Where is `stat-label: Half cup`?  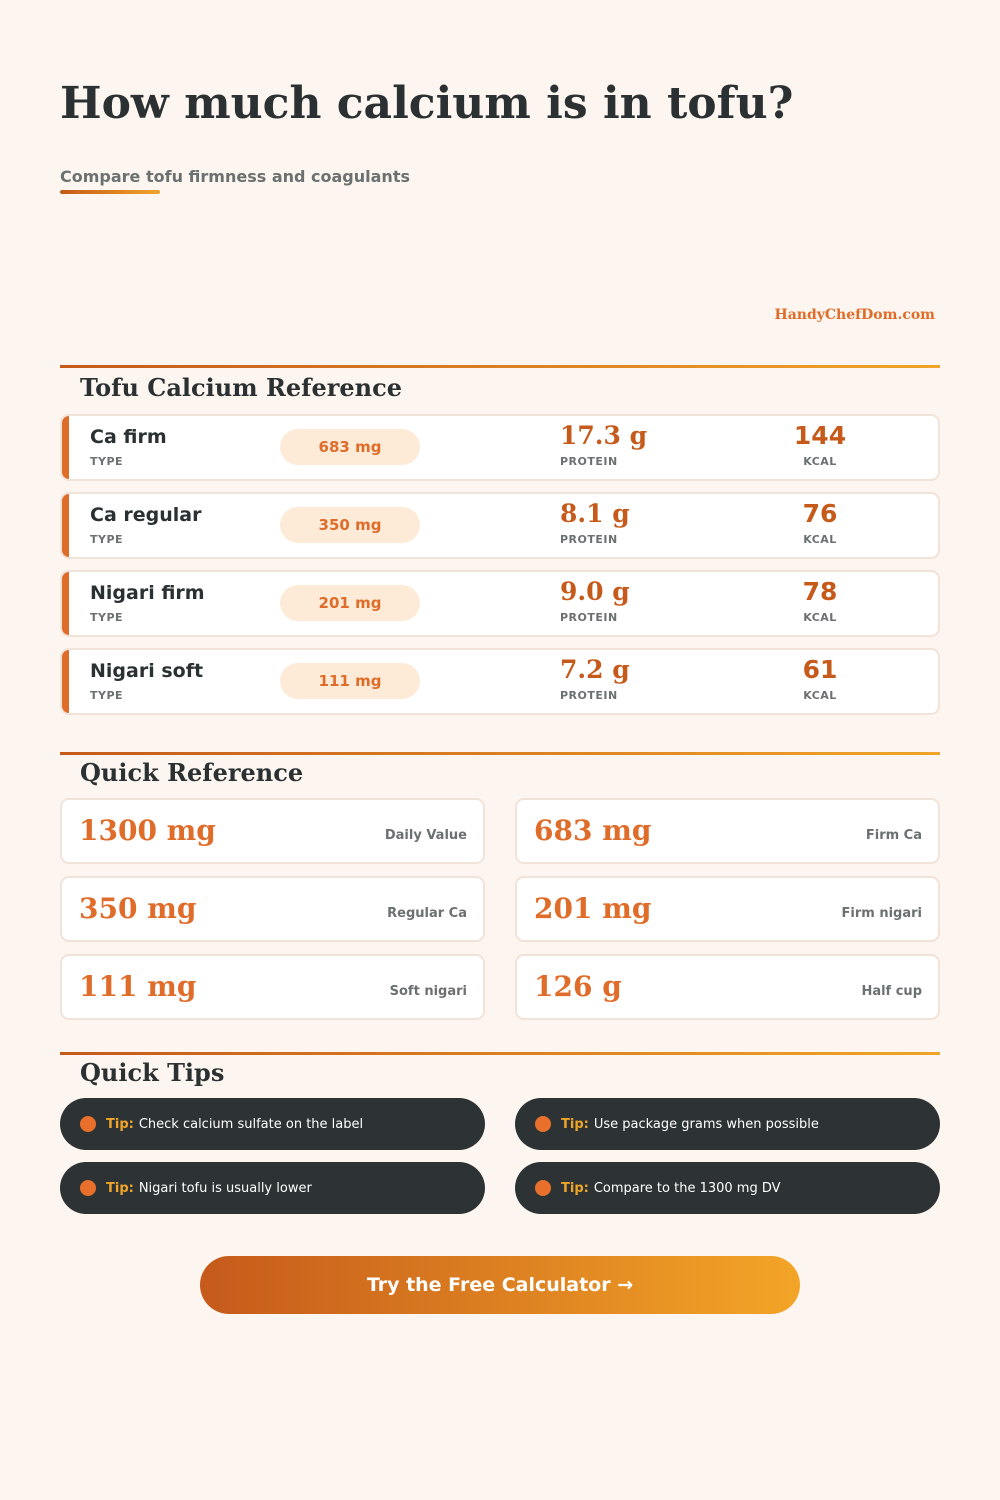
stat-label: Half cup is located at coordinates (891, 991).